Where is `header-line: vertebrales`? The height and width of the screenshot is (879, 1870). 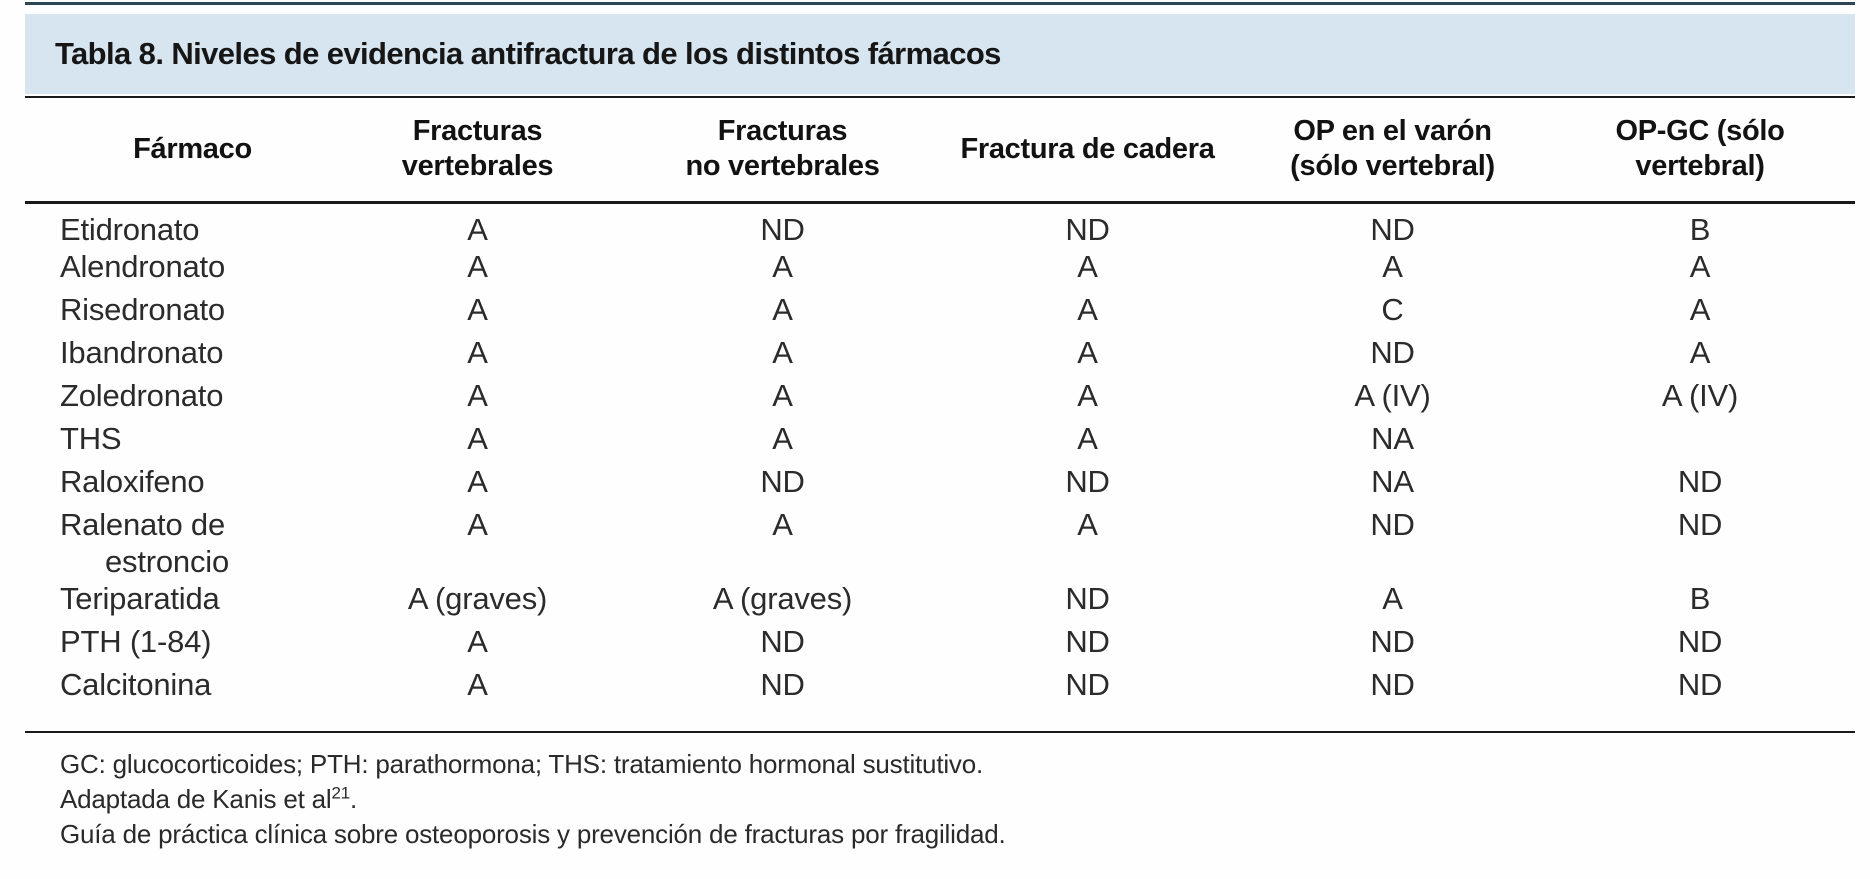
header-line: vertebrales is located at coordinates (477, 166).